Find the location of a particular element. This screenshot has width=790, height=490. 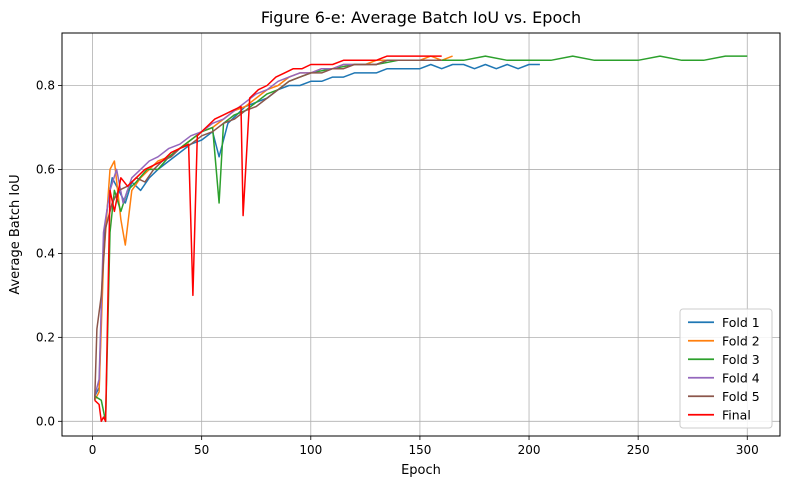

x-tick-label: 250 is located at coordinates (638, 450).